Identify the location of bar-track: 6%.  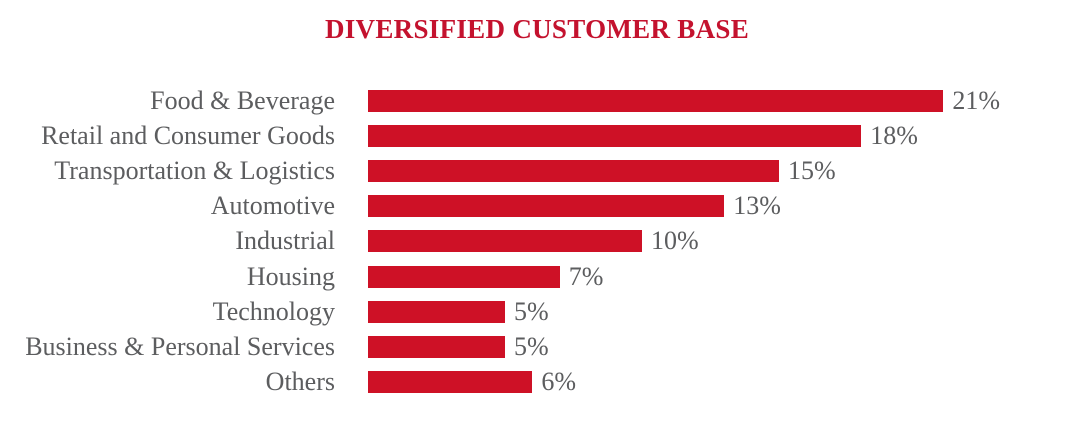
(472, 382).